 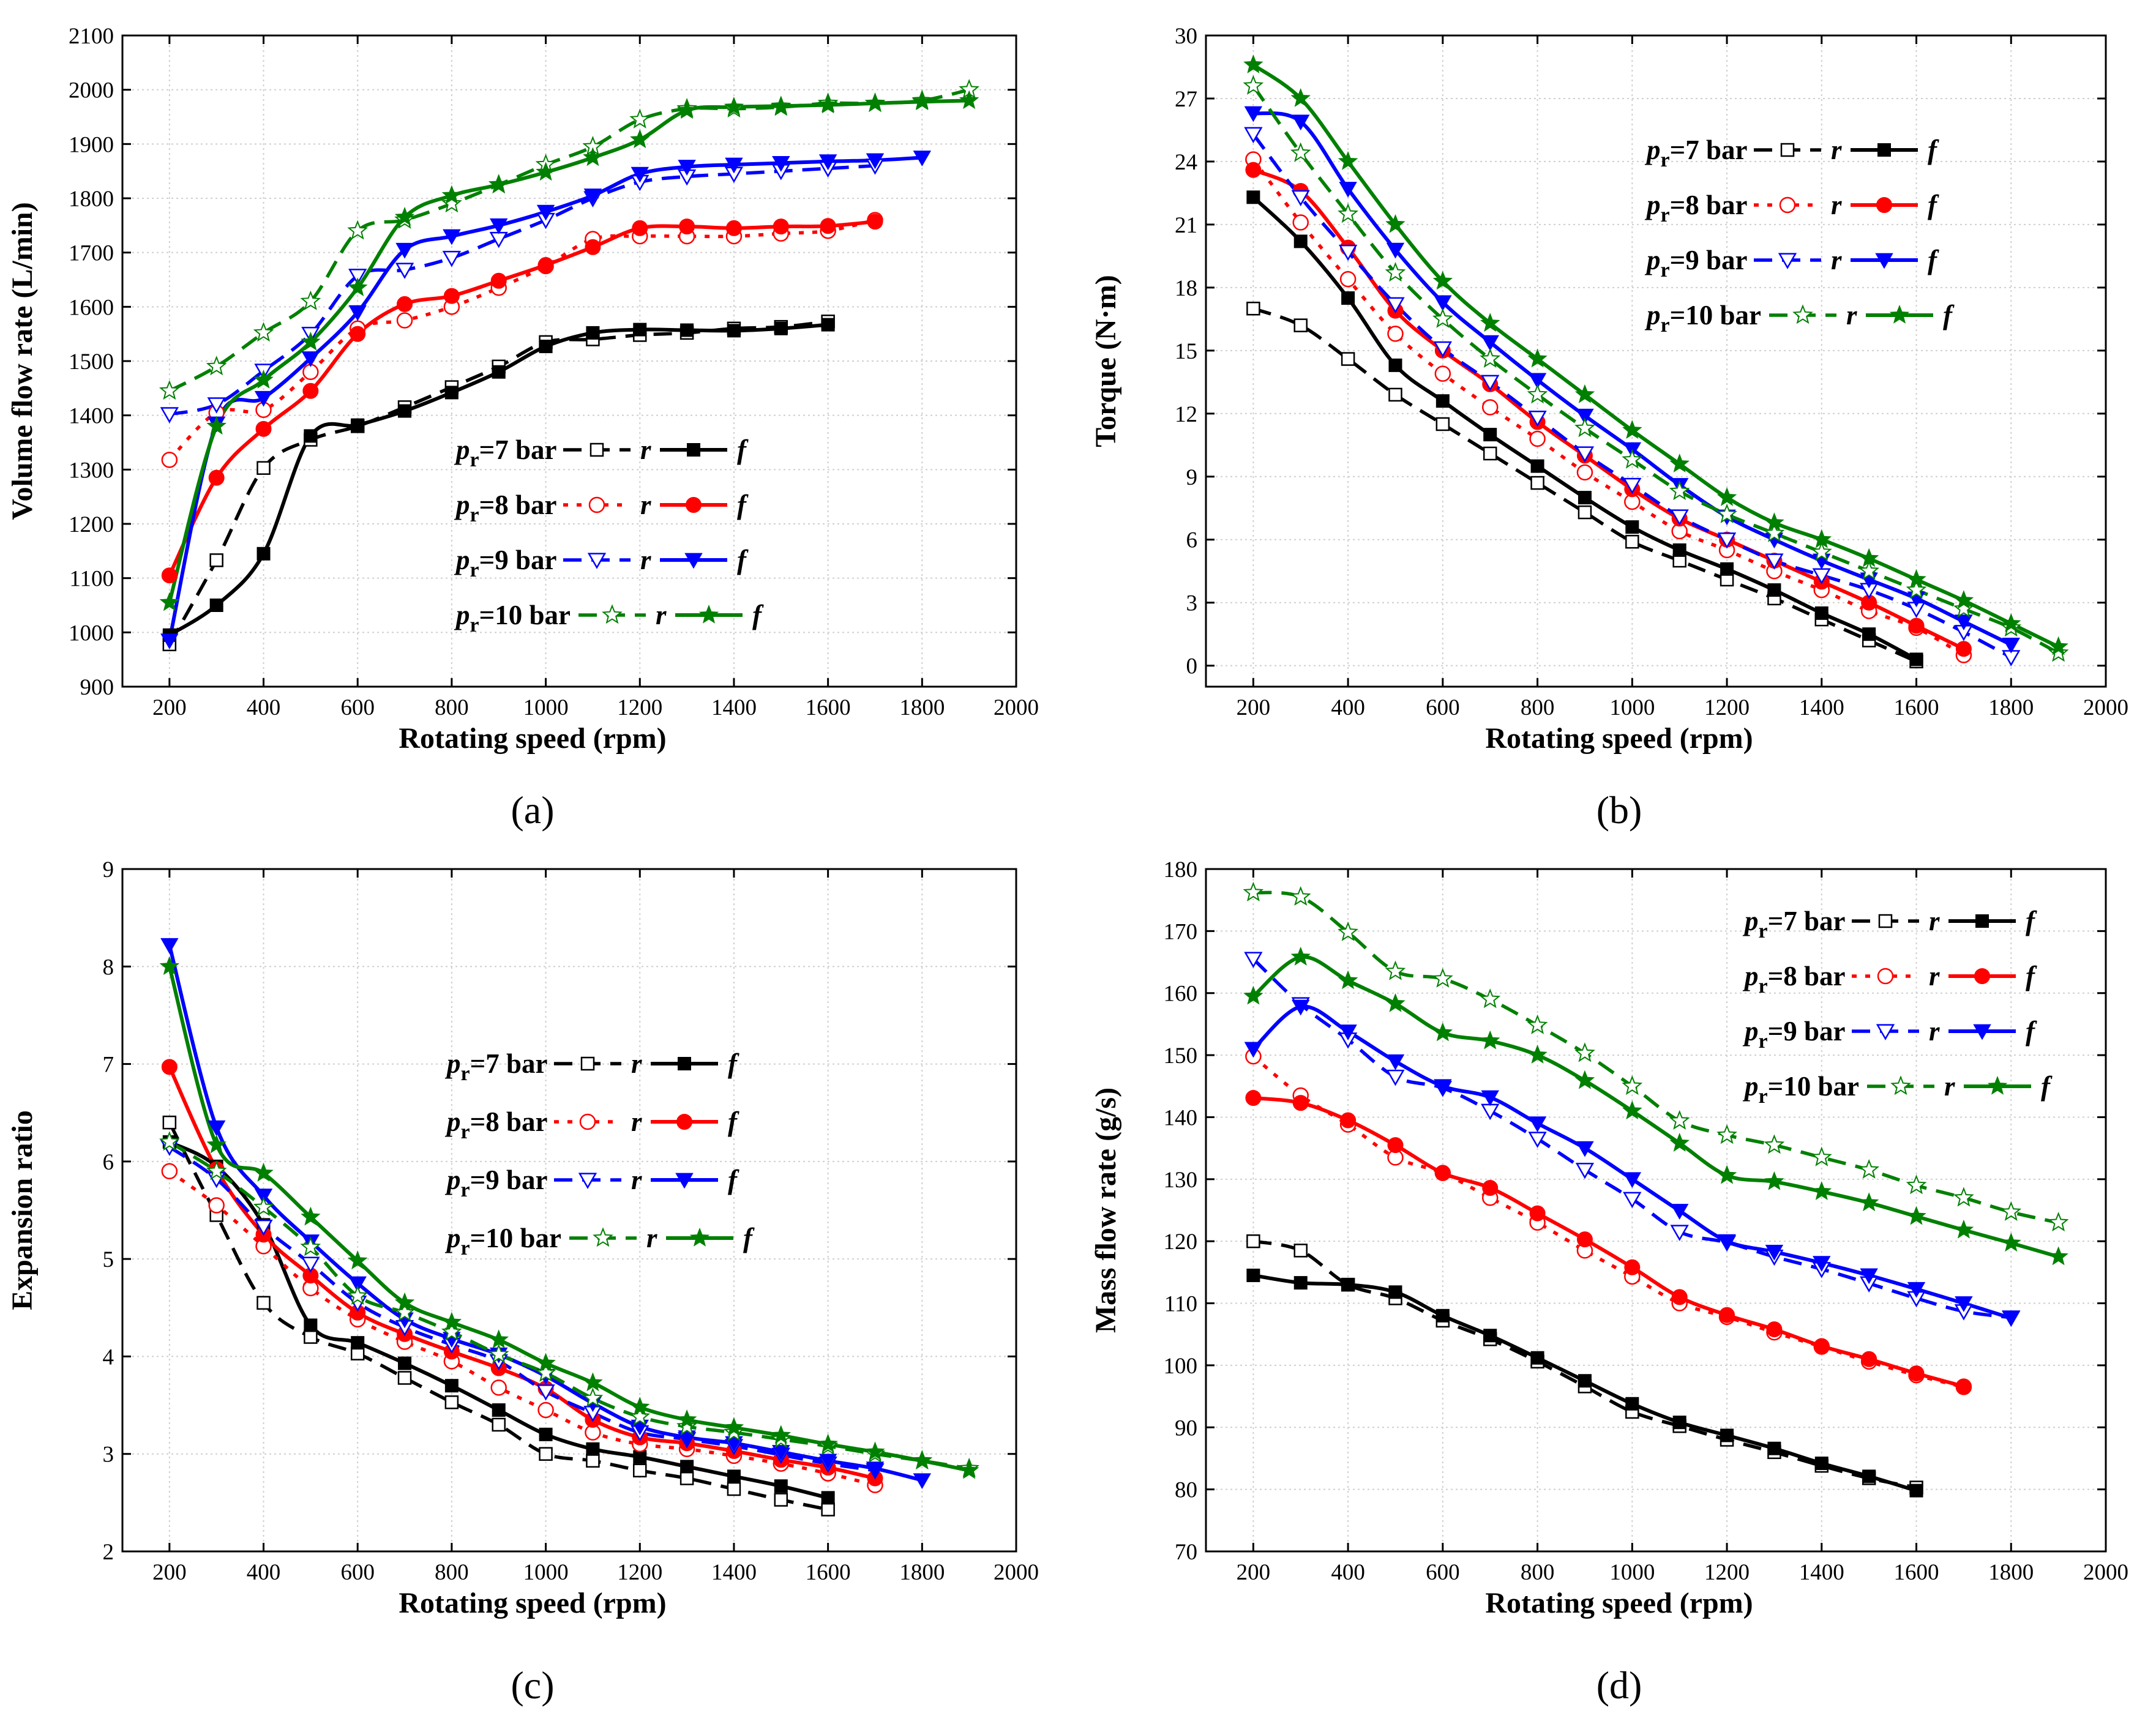 I want to click on legend-item-p8: pr=8 bar r f, so click(x=602, y=508).